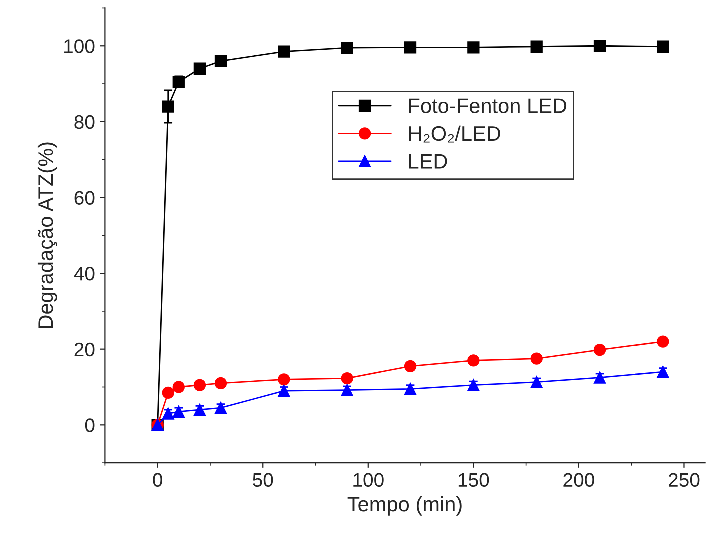 The image size is (706, 548). I want to click on y-tick-label: 80, so click(84, 122).